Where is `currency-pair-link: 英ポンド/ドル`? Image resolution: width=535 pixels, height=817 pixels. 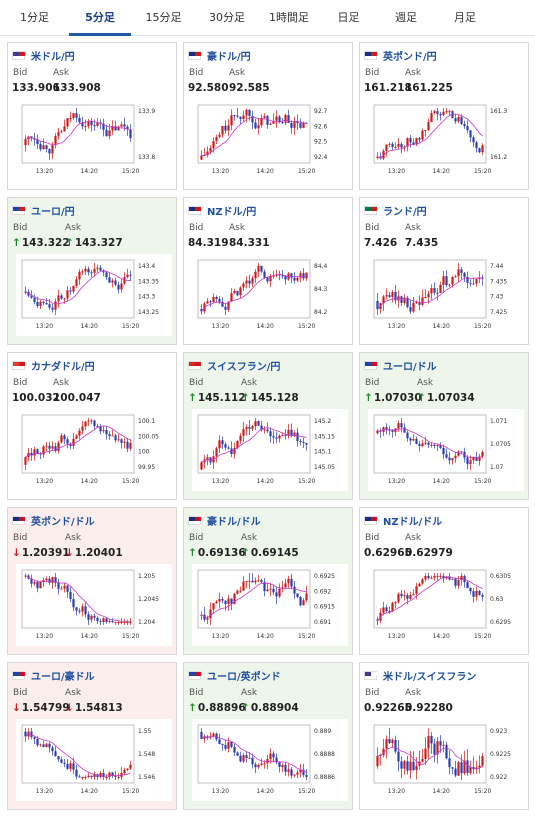 currency-pair-link: 英ポンド/ドル is located at coordinates (53, 520).